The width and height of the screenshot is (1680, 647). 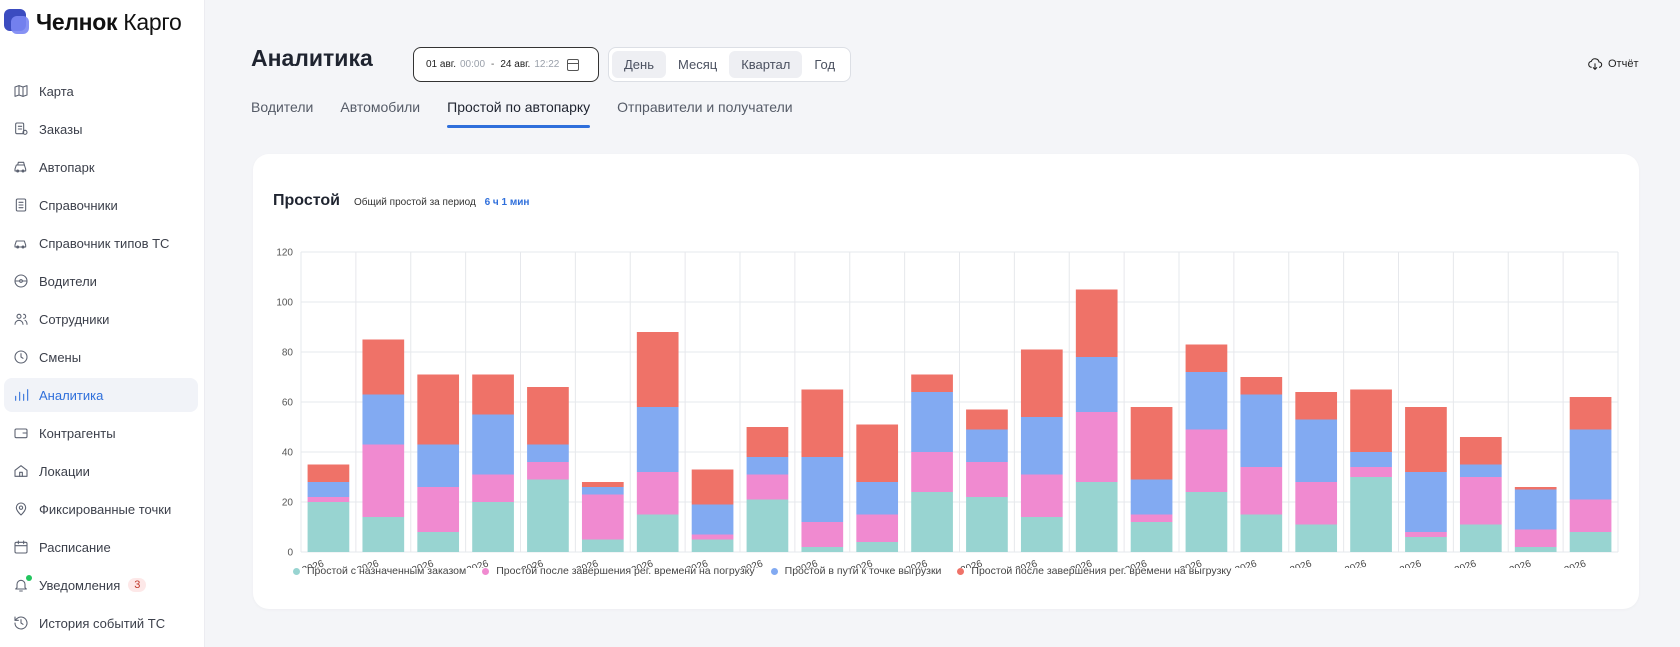 I want to click on card-subtitle: Общий простой за период 6 ч 1 мин, so click(x=441, y=202).